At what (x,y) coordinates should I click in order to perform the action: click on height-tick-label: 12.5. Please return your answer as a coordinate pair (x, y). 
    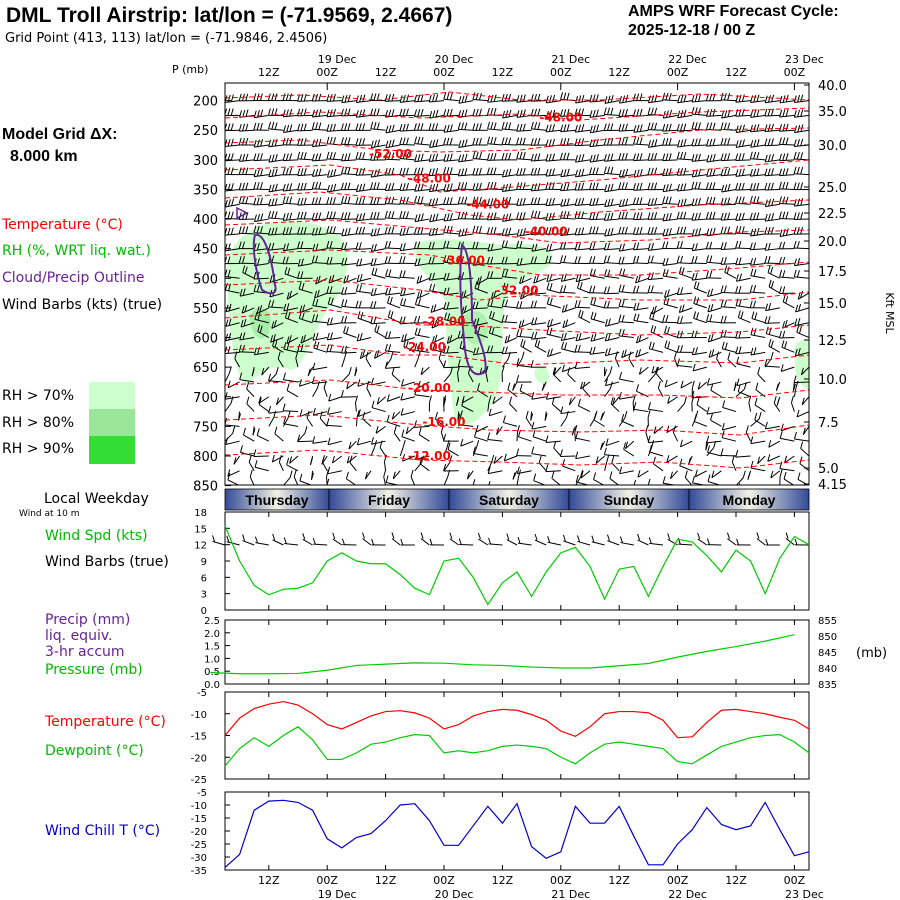
    Looking at the image, I should click on (832, 341).